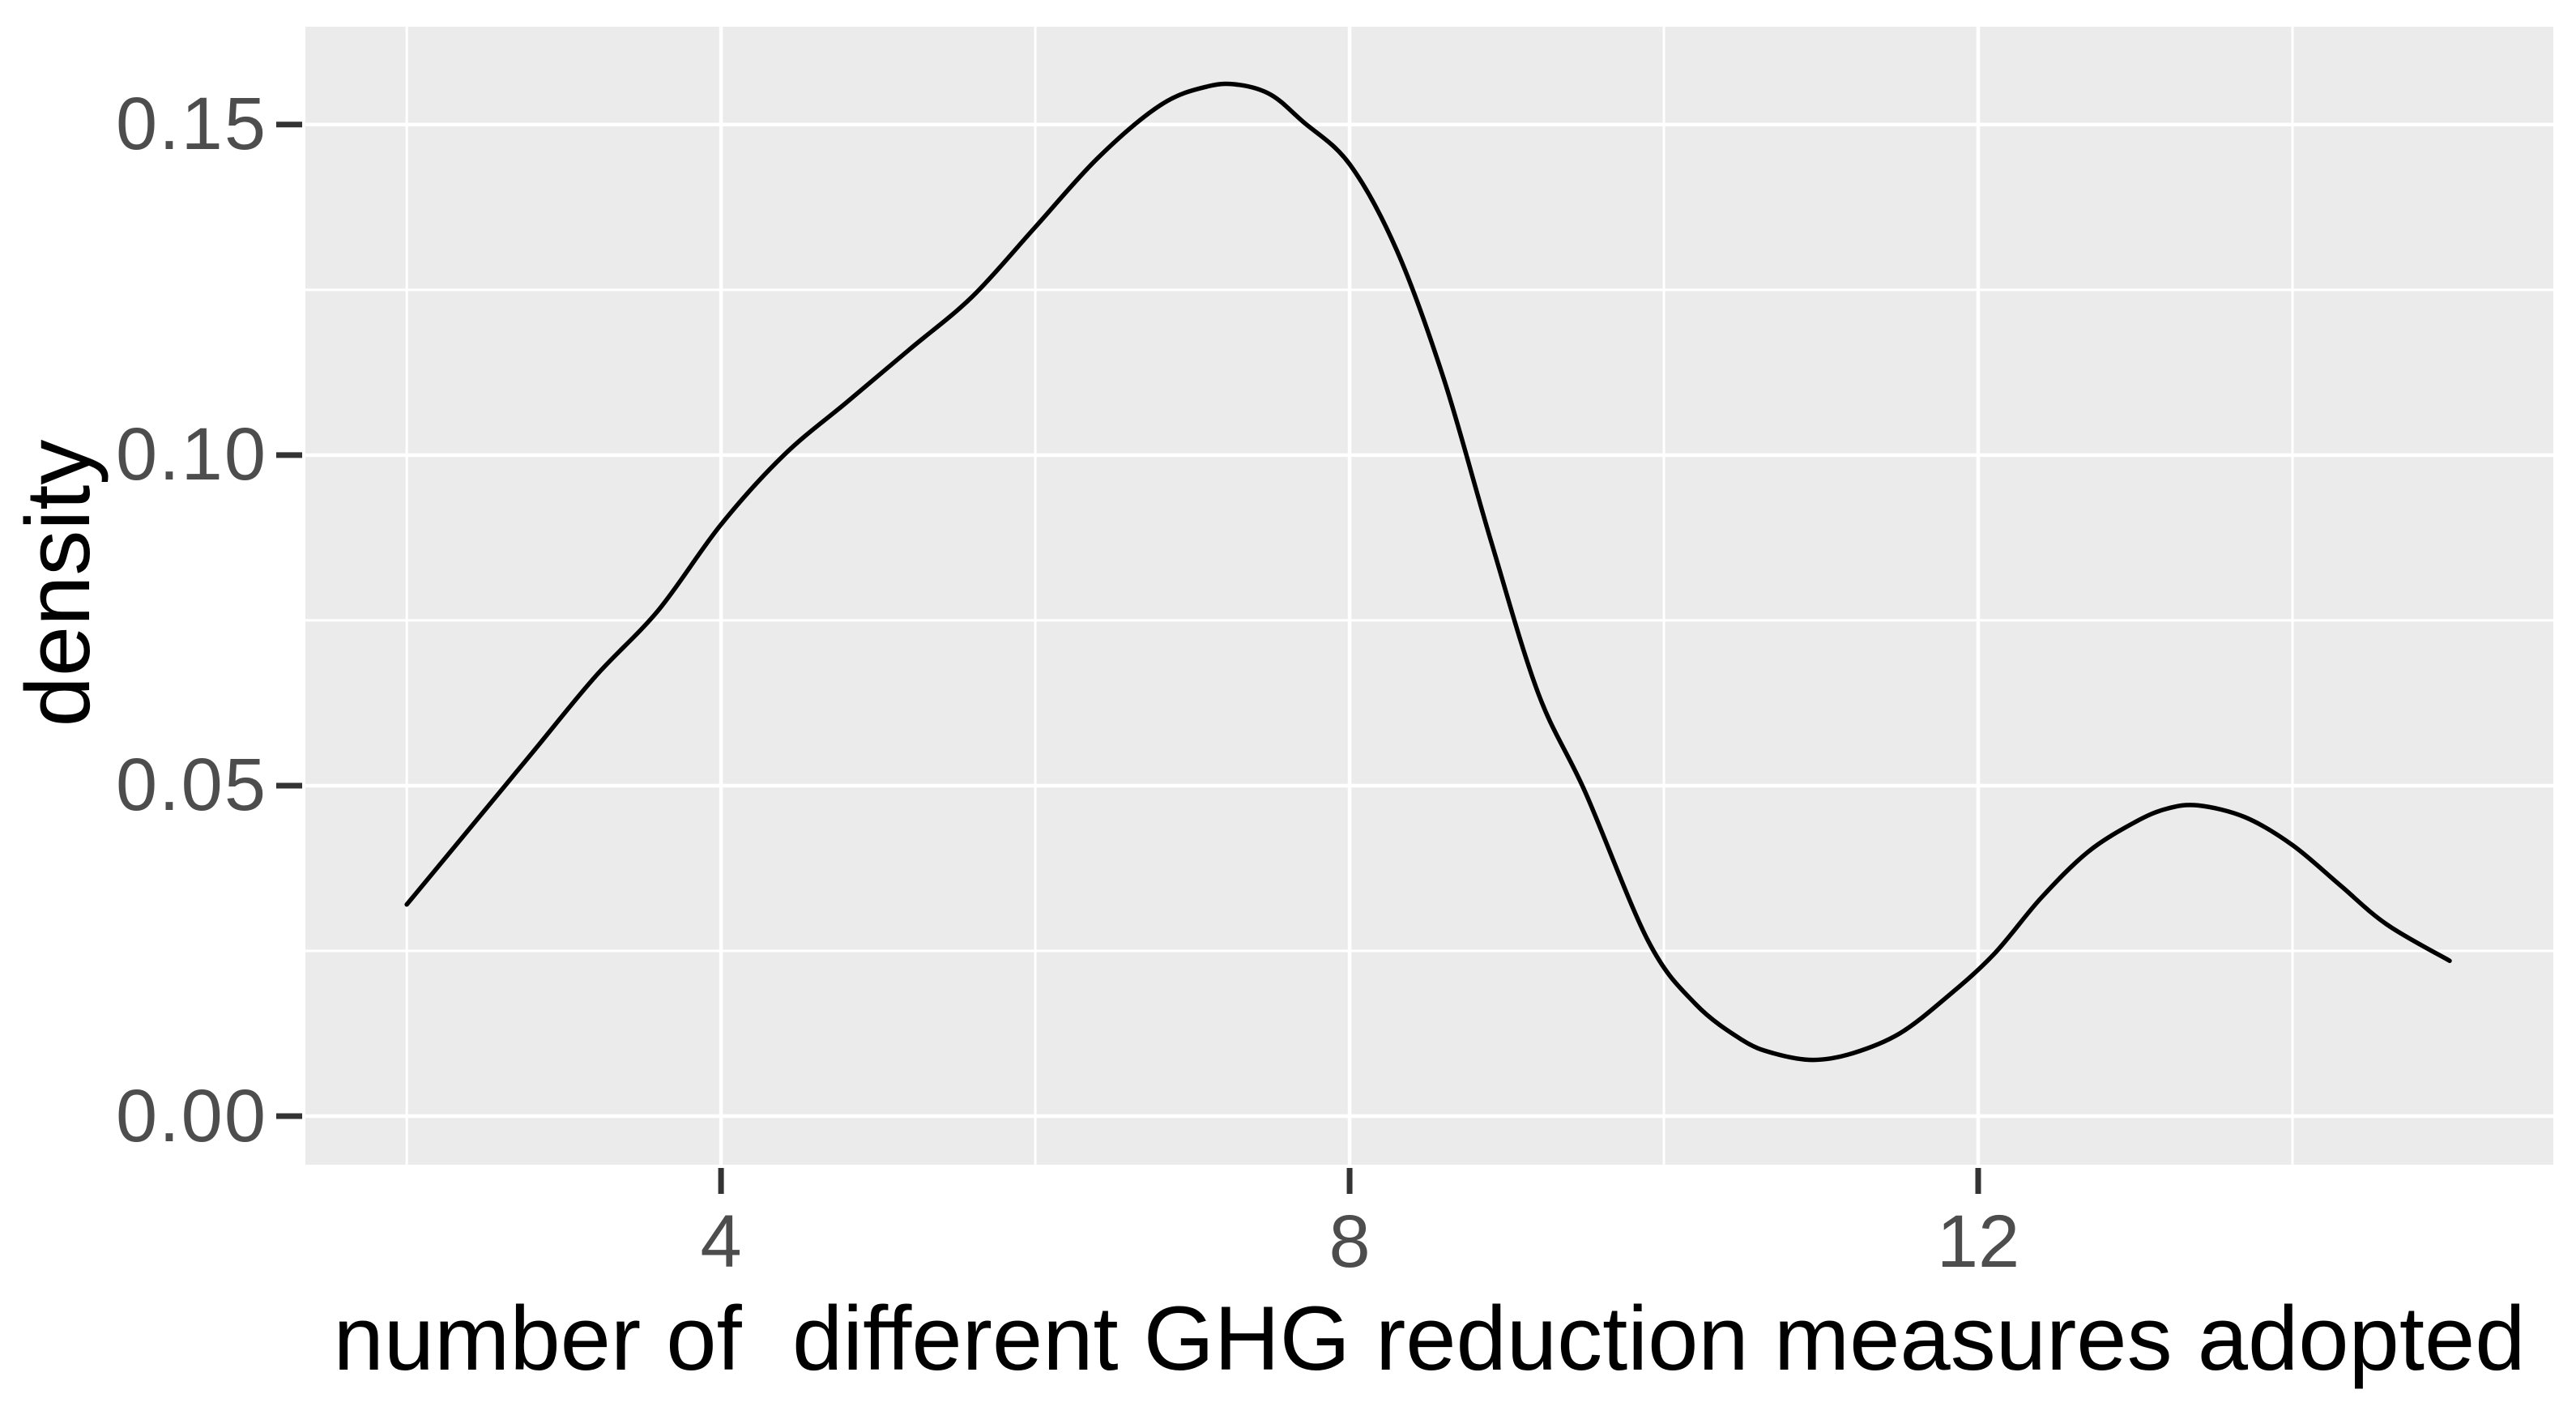 Image resolution: width=2576 pixels, height=1415 pixels. Describe the element at coordinates (191, 455) in the screenshot. I see `y-tick-label-0.10: 0.10` at that location.